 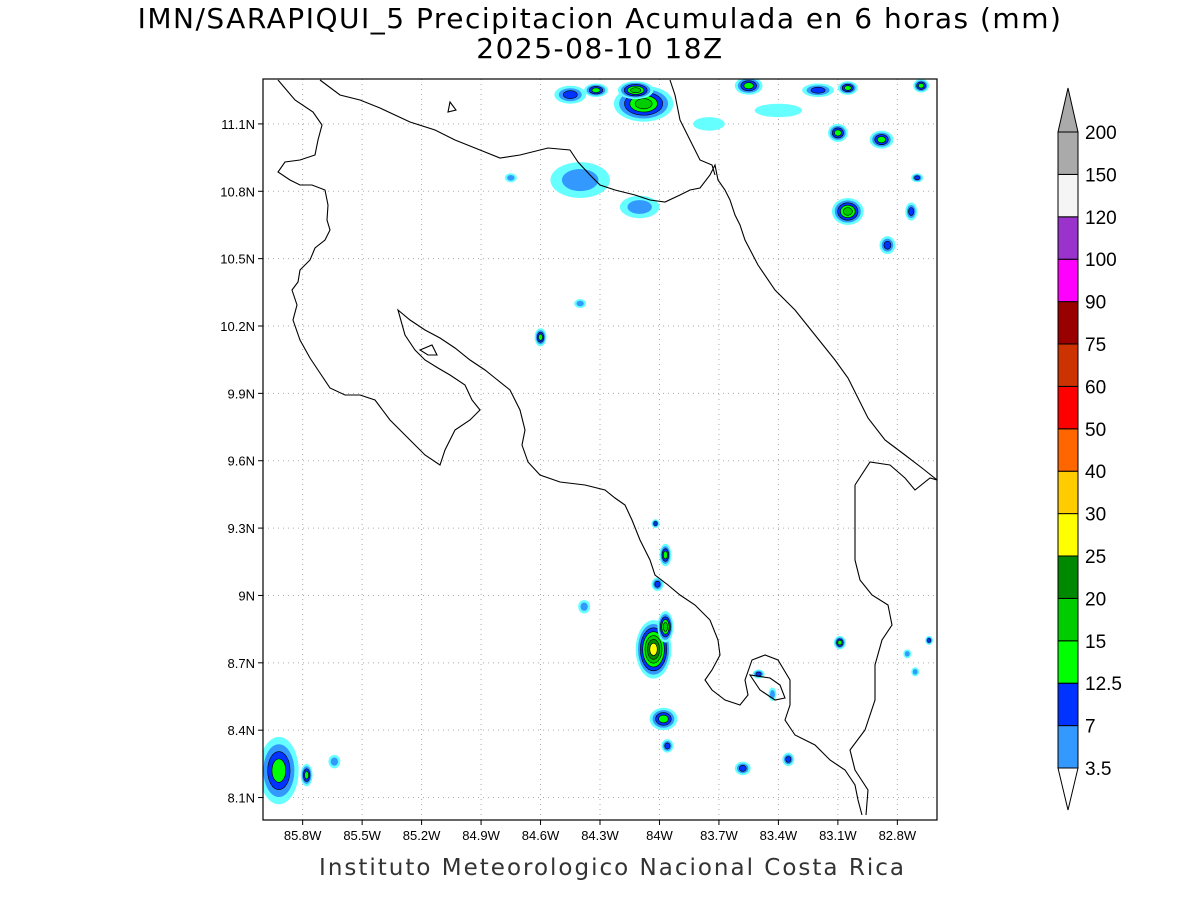 What do you see at coordinates (1103, 684) in the screenshot?
I see `colorbar-label: 12.5` at bounding box center [1103, 684].